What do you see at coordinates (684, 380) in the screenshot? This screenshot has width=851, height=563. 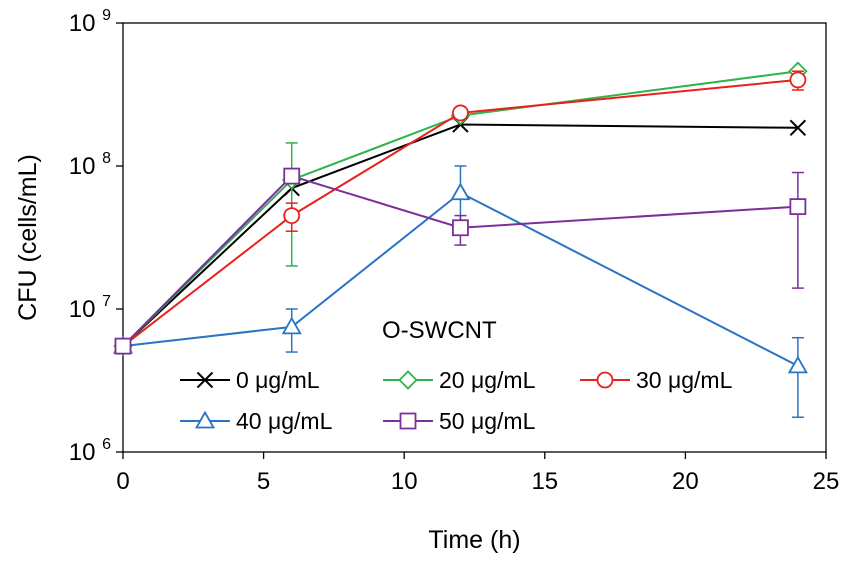 I see `legend-label: 30 μg/mL` at bounding box center [684, 380].